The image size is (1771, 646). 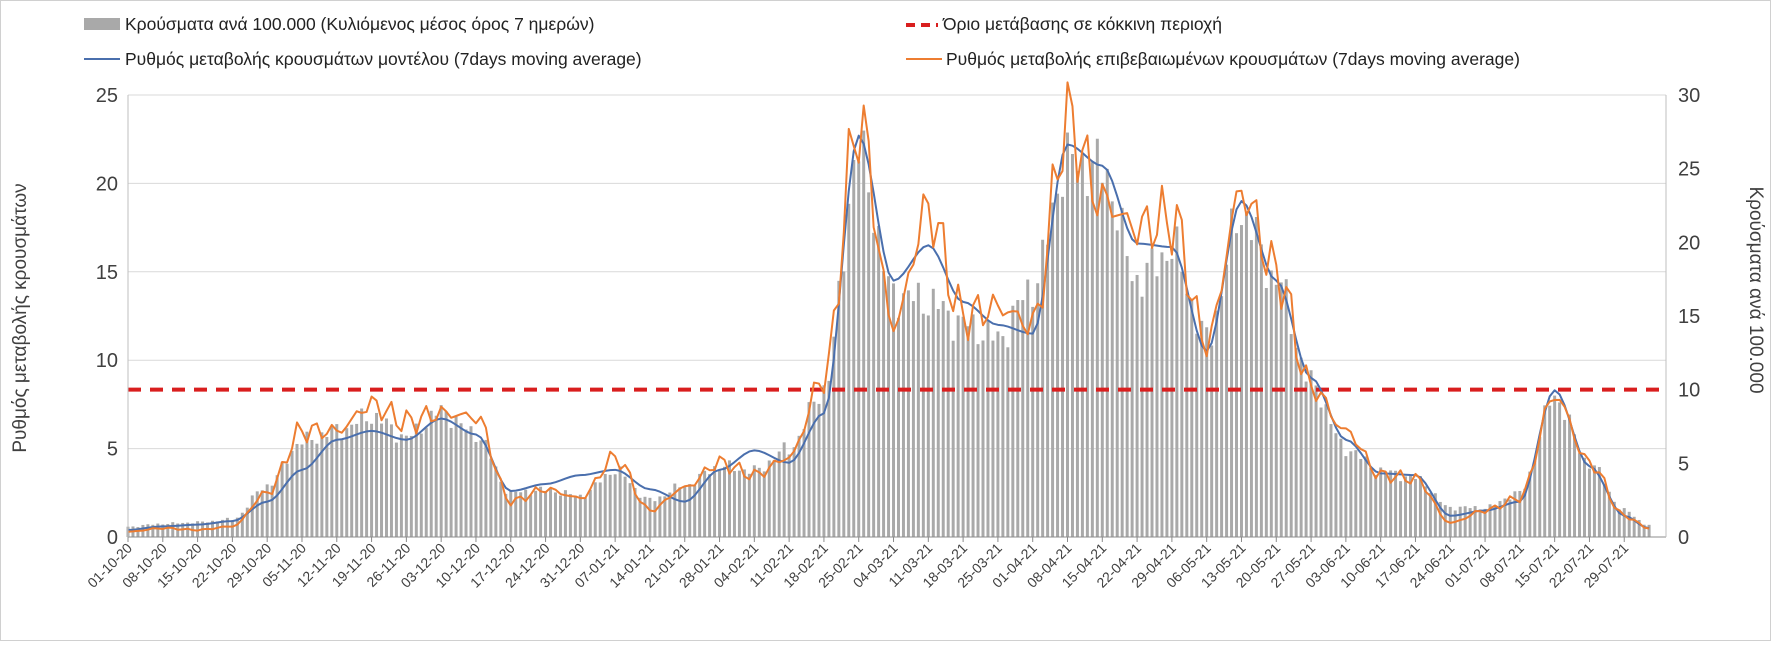 What do you see at coordinates (1683, 538) in the screenshot?
I see `y-right-tick-label: 0` at bounding box center [1683, 538].